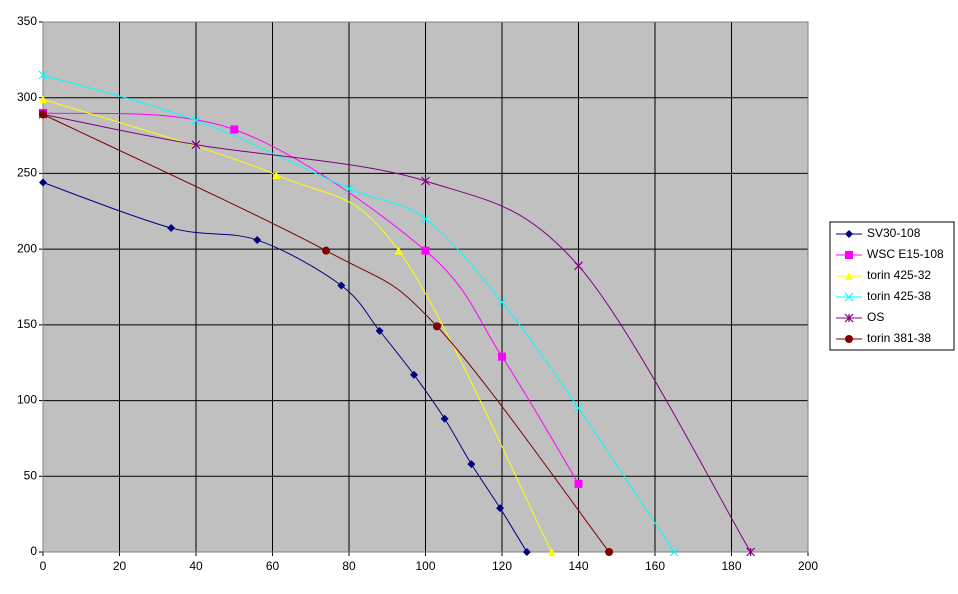 Image resolution: width=958 pixels, height=594 pixels. What do you see at coordinates (33, 551) in the screenshot?
I see `y-tick-label: 0` at bounding box center [33, 551].